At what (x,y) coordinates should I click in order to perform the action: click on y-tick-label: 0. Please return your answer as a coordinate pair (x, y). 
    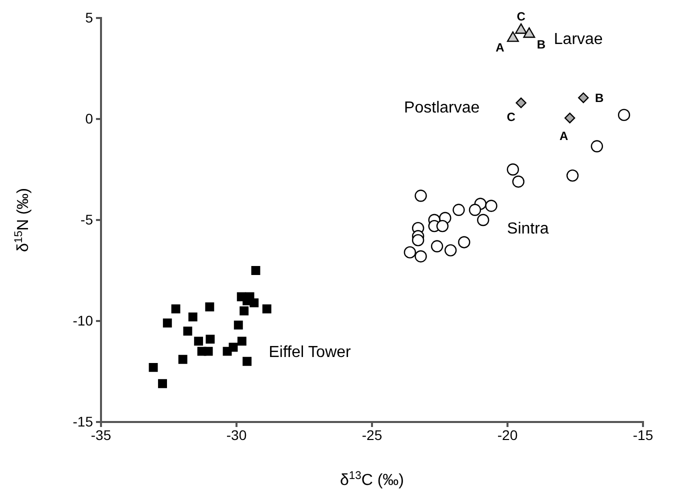
    Looking at the image, I should click on (89, 118).